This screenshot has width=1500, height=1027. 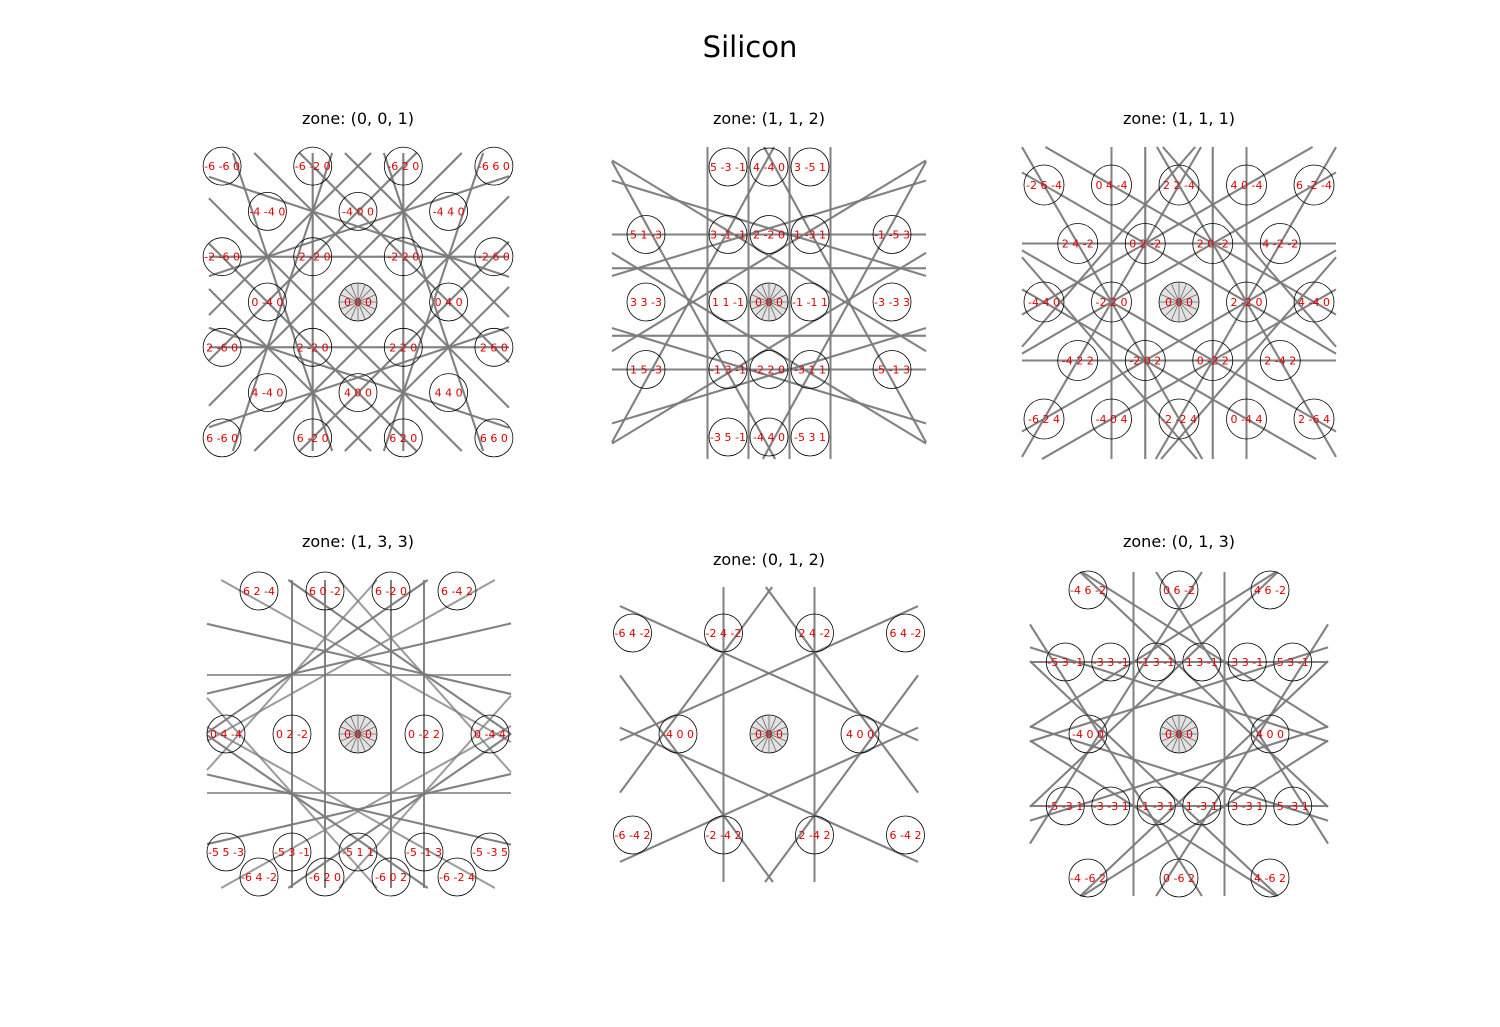 What do you see at coordinates (1293, 806) in the screenshot?
I see `diffraction-spot: 5 -3 1` at bounding box center [1293, 806].